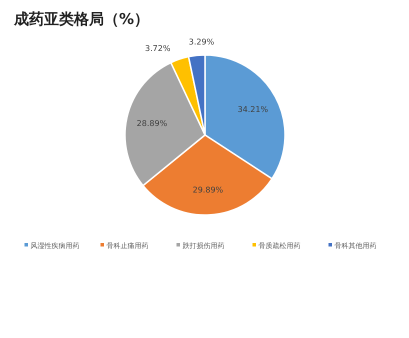  I want to click on data-label: 3.72%, so click(158, 48).